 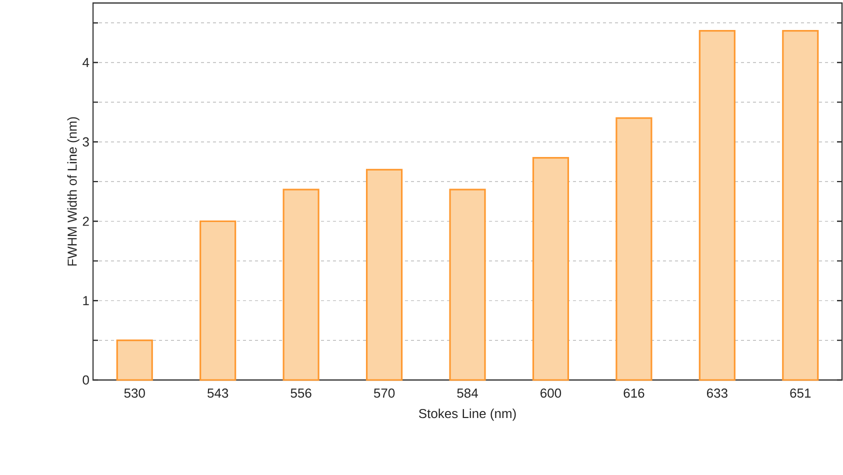 I want to click on x-axis-title: Stokes Line (nm), so click(x=467, y=414).